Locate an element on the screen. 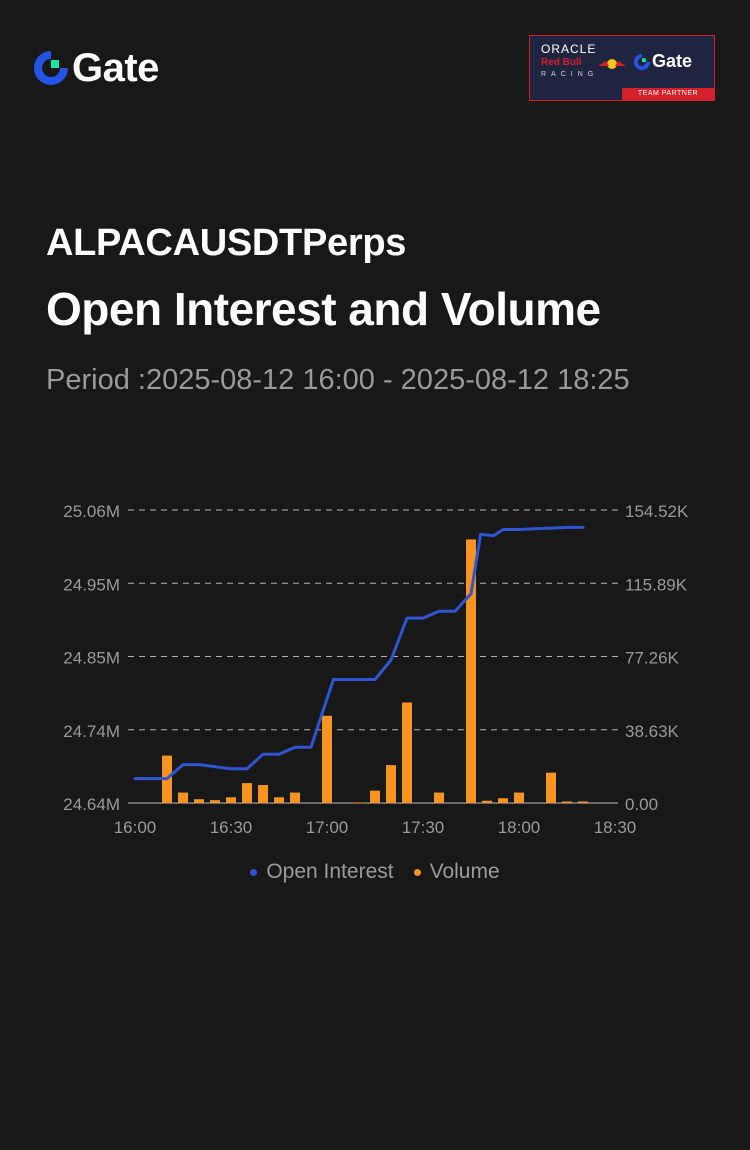  legend-volume: Volume is located at coordinates (456, 872).